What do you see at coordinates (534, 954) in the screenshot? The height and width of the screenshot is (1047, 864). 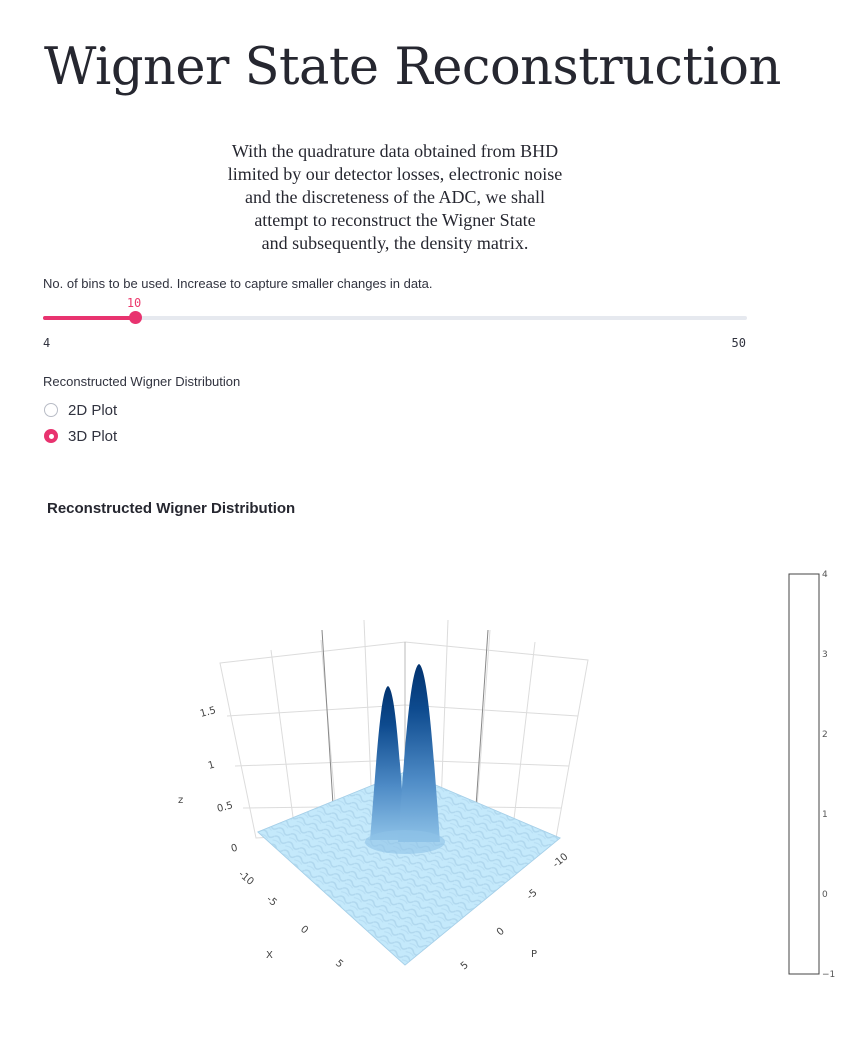 I see `p-axis-label: P` at bounding box center [534, 954].